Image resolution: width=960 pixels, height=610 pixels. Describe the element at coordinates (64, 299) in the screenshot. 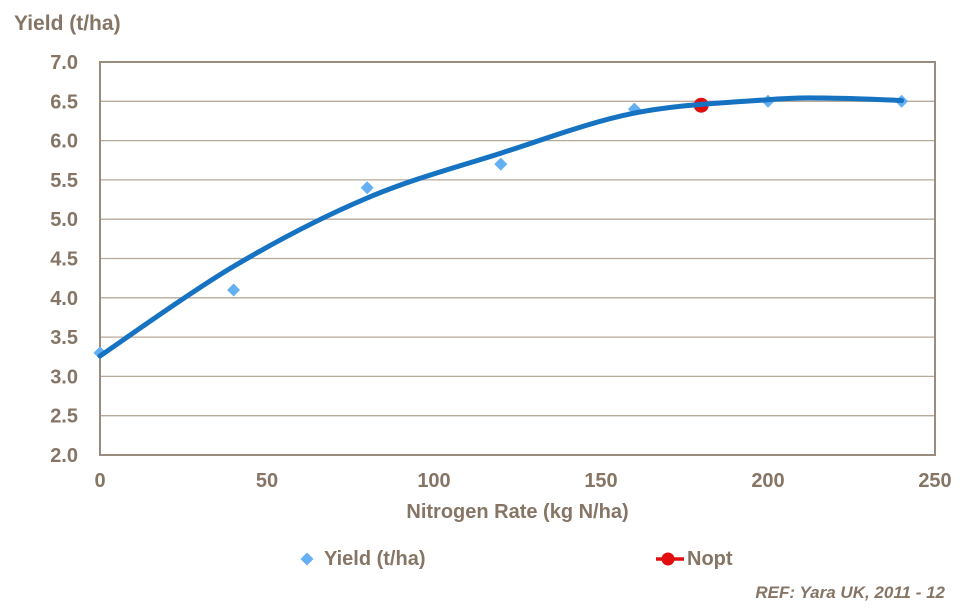

I see `y-tick-label: 4.0` at that location.